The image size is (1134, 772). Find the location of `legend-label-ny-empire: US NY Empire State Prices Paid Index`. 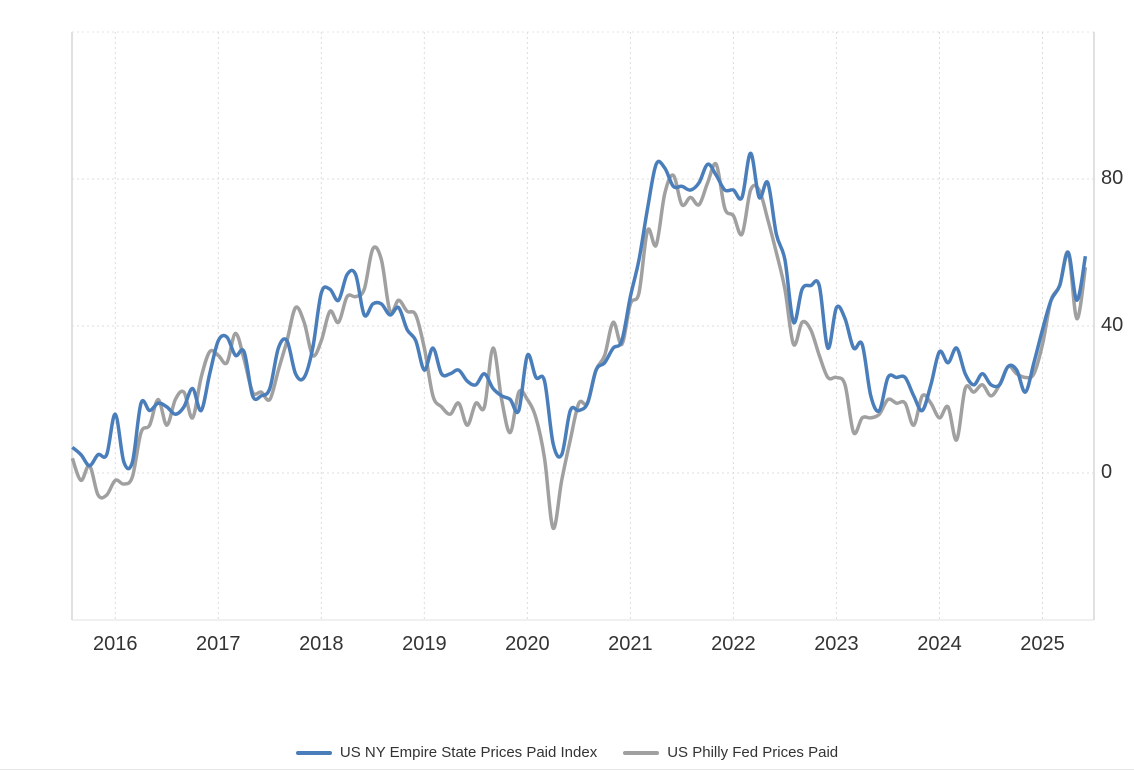

legend-label-ny-empire: US NY Empire State Prices Paid Index is located at coordinates (468, 752).